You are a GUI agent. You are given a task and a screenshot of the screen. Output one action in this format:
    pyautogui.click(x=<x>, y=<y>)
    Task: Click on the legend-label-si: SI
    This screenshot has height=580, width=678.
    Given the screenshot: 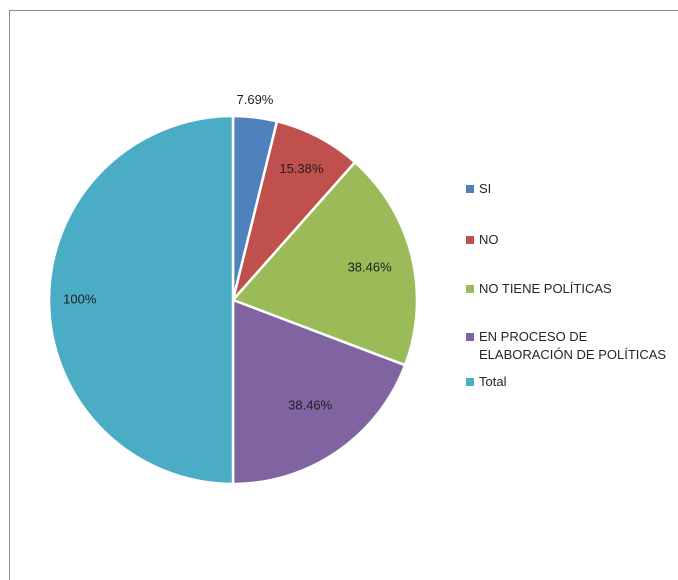 What is the action you would take?
    pyautogui.click(x=485, y=188)
    